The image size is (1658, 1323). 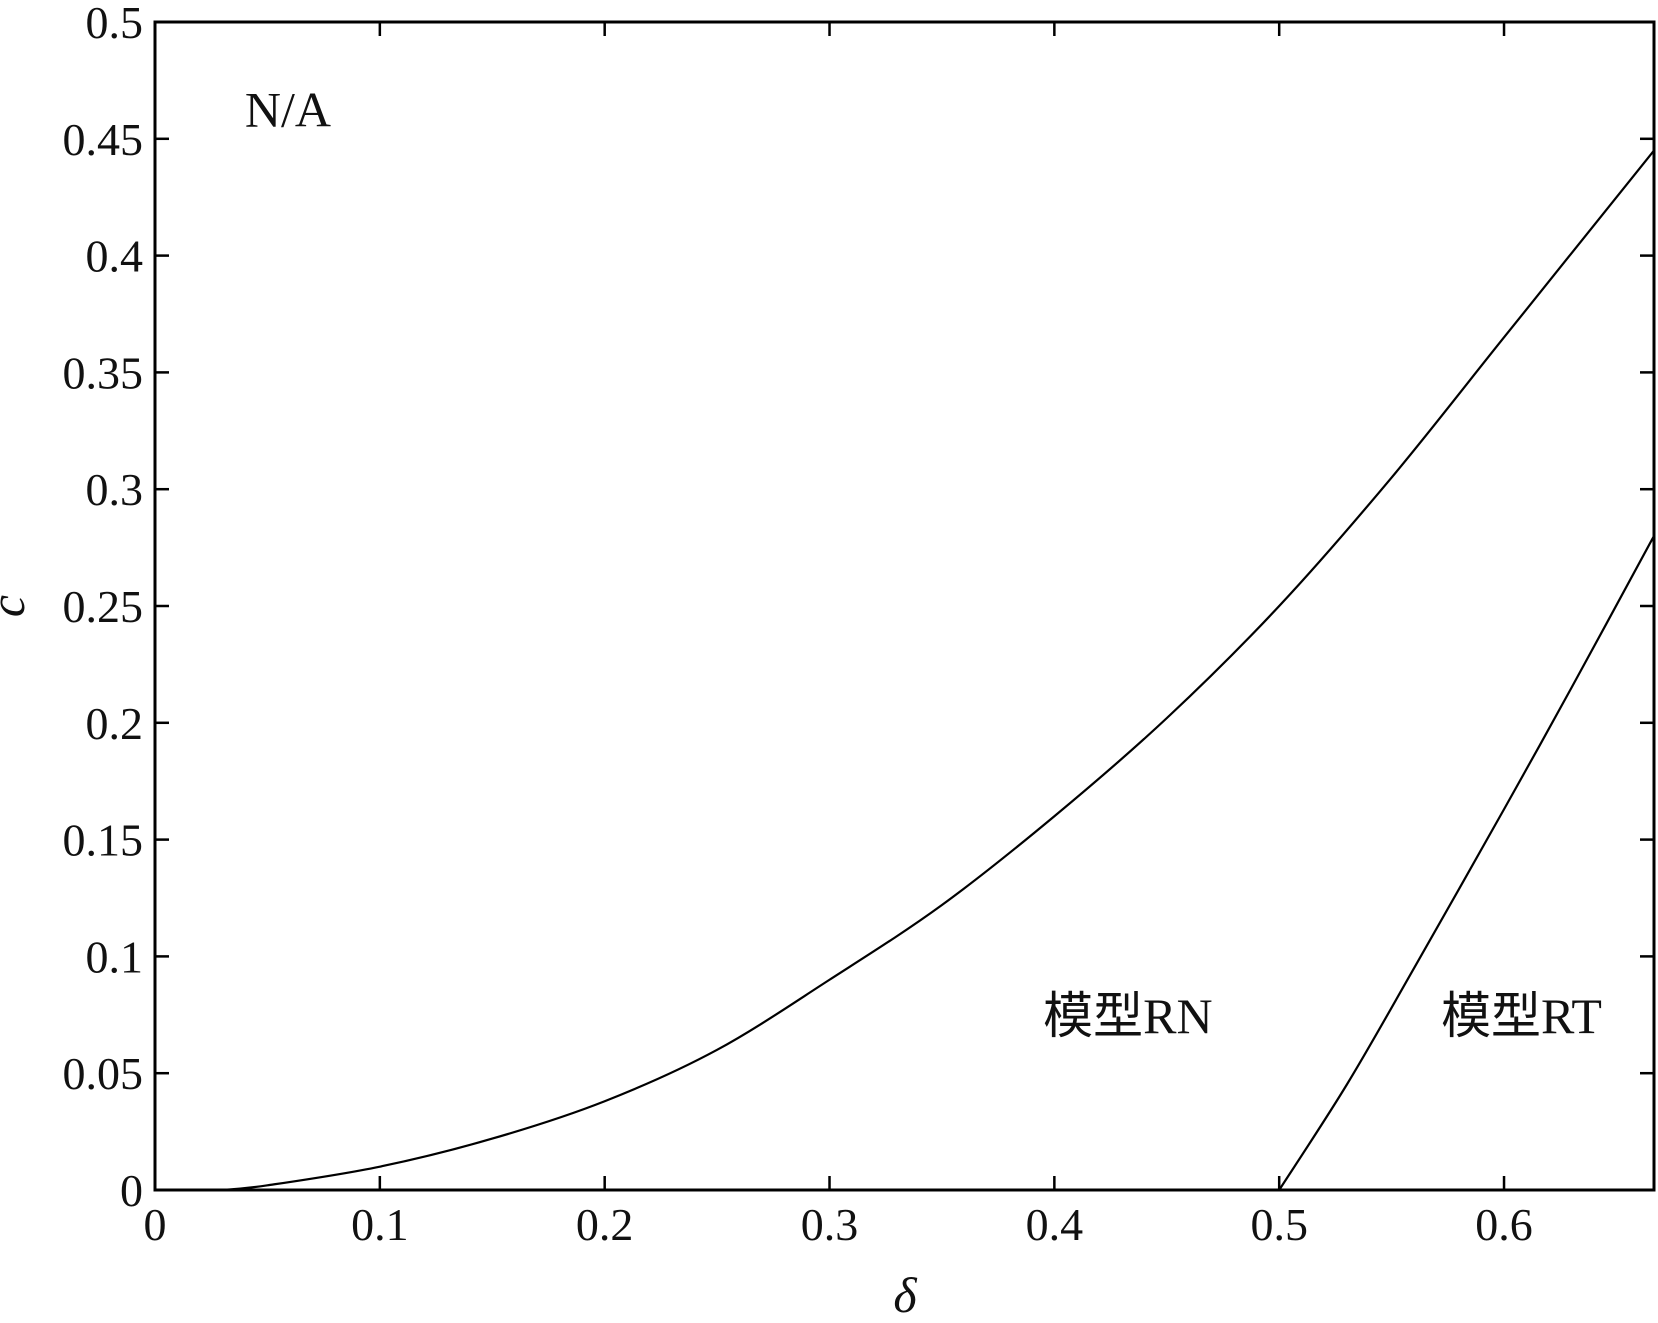 What do you see at coordinates (103, 372) in the screenshot?
I see `y-tick-label: 0.35` at bounding box center [103, 372].